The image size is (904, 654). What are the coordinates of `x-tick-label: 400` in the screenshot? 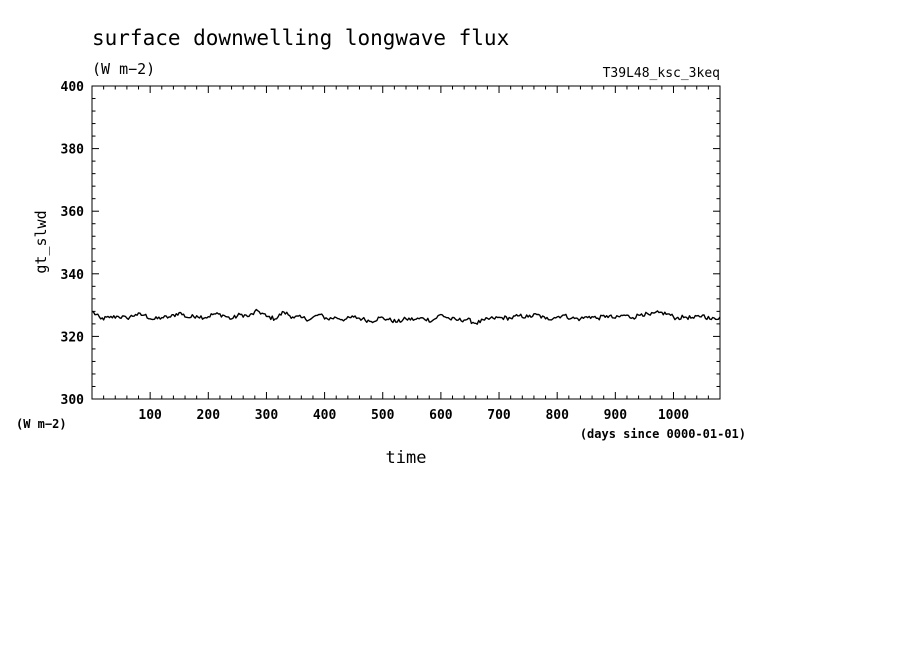 It's located at (325, 415).